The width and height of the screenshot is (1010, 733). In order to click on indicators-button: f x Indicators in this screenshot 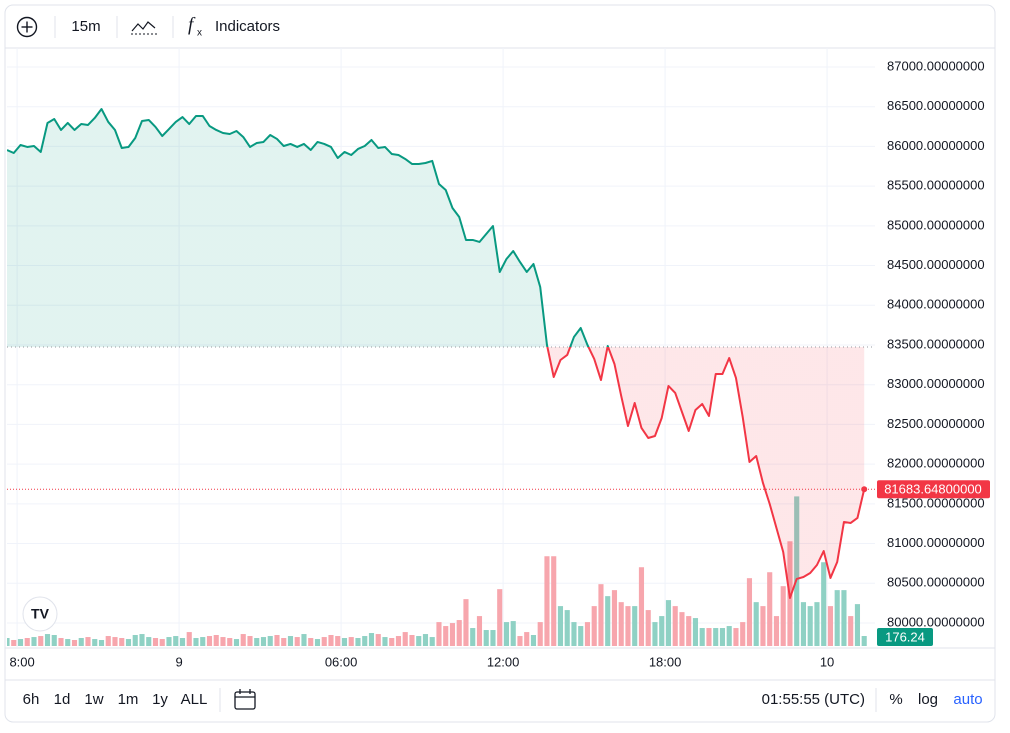, I will do `click(234, 26)`.